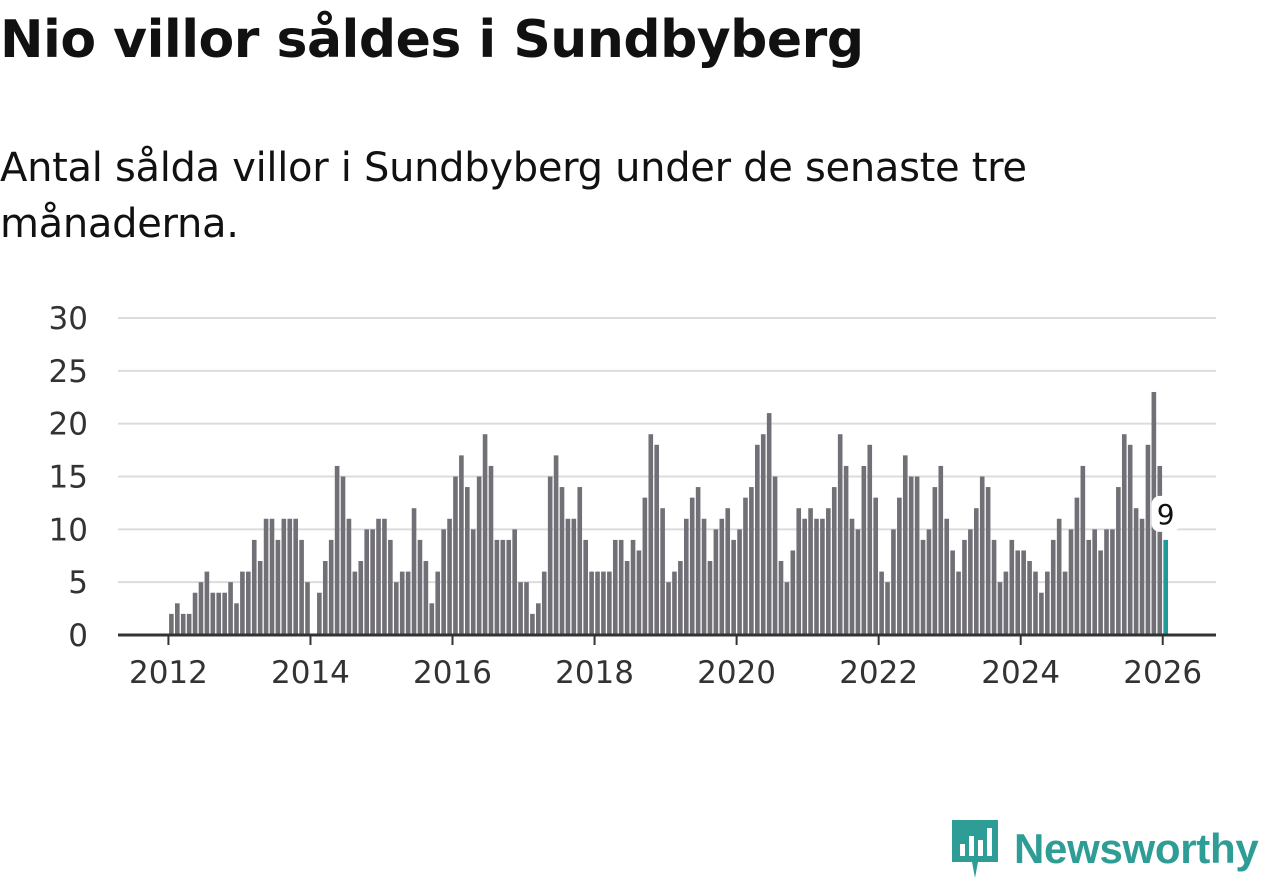 The image size is (1262, 880). I want to click on y-tick-label: 20, so click(68, 425).